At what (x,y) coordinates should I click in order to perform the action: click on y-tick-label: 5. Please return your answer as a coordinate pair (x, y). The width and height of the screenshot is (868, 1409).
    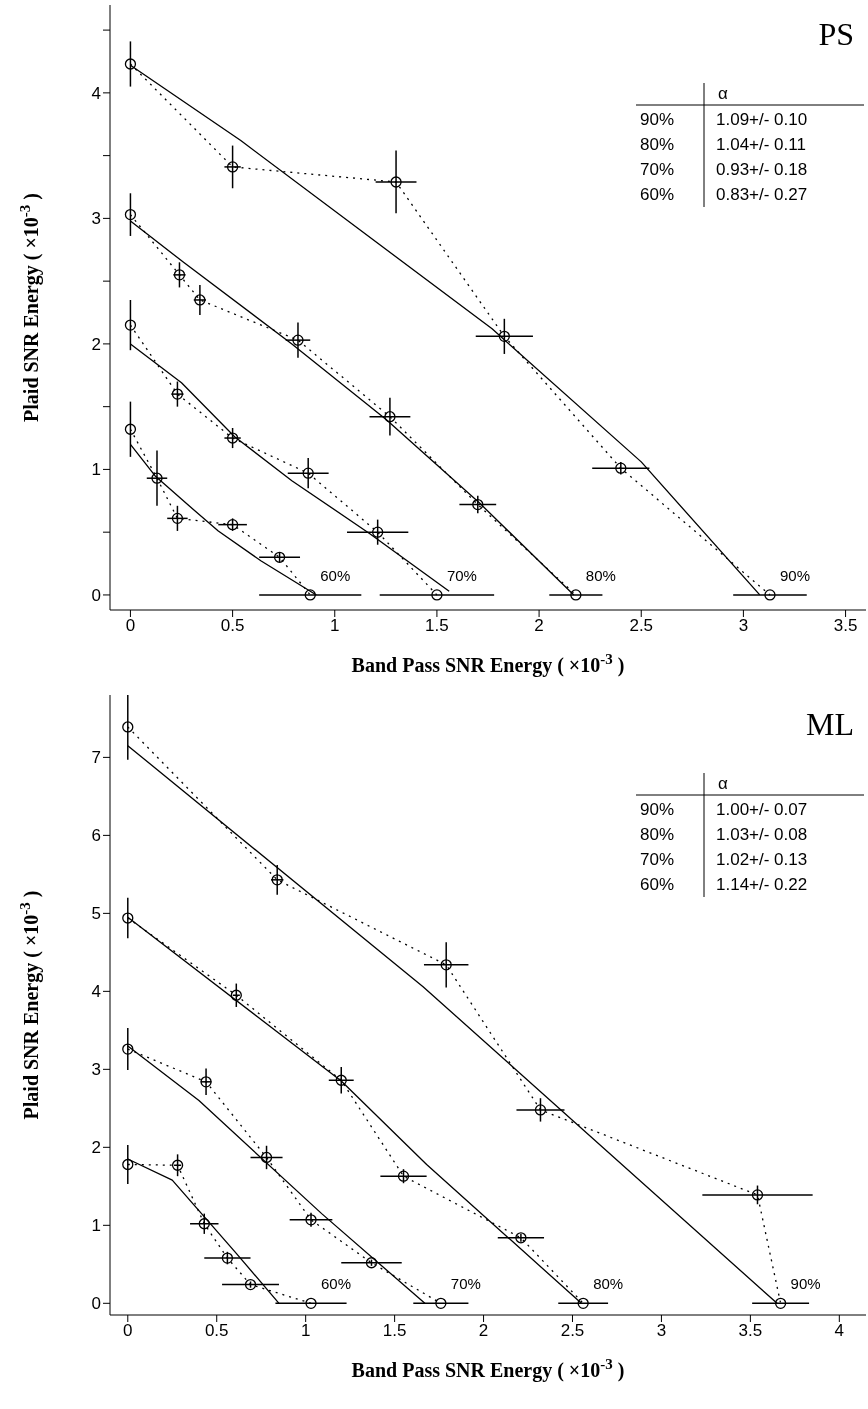
    Looking at the image, I should click on (96, 914).